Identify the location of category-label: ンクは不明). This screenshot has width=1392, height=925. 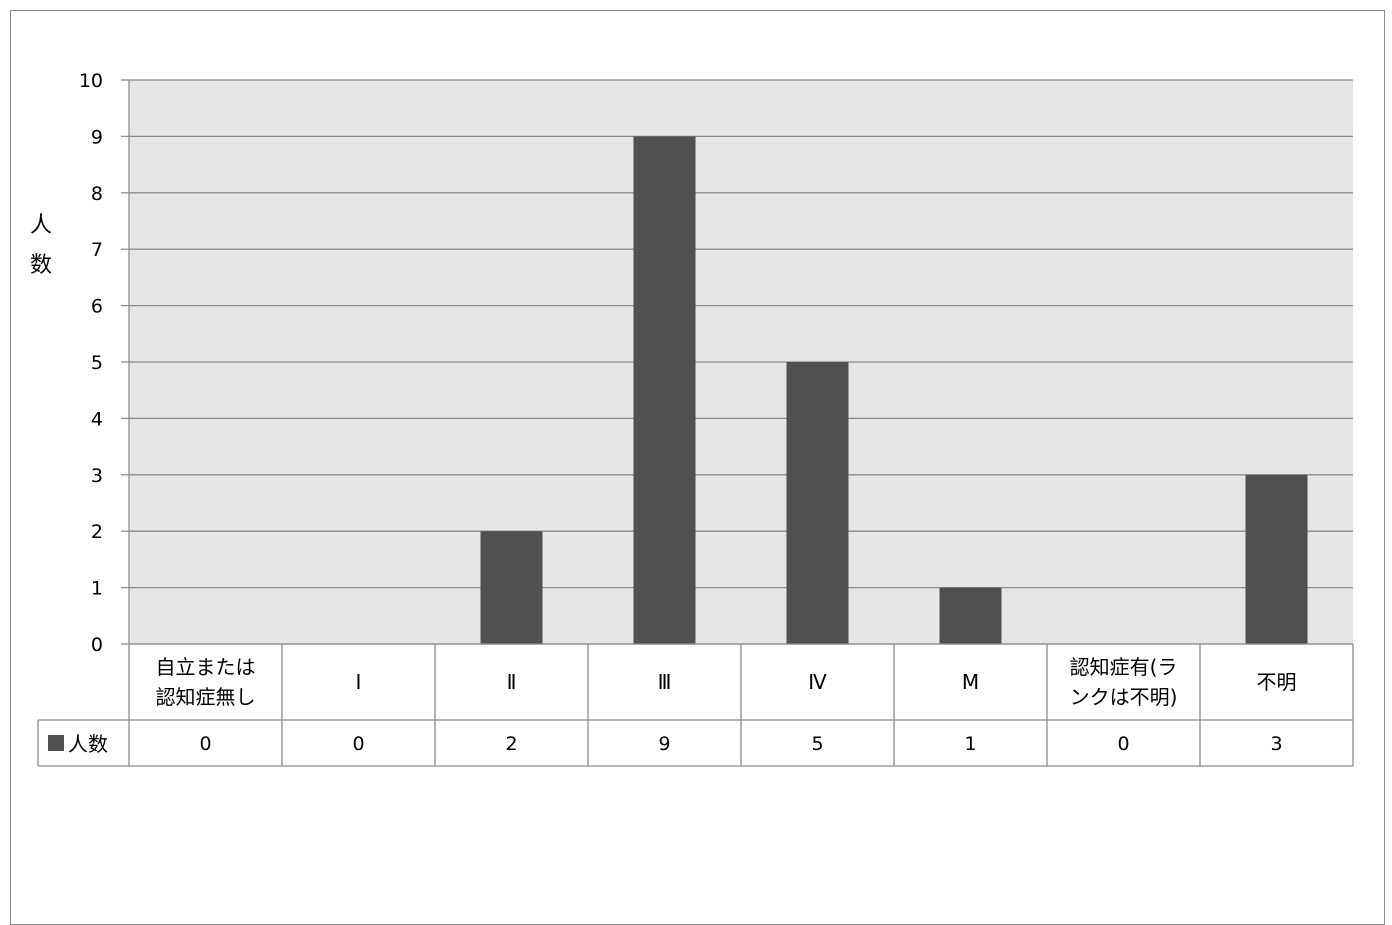
(1124, 697).